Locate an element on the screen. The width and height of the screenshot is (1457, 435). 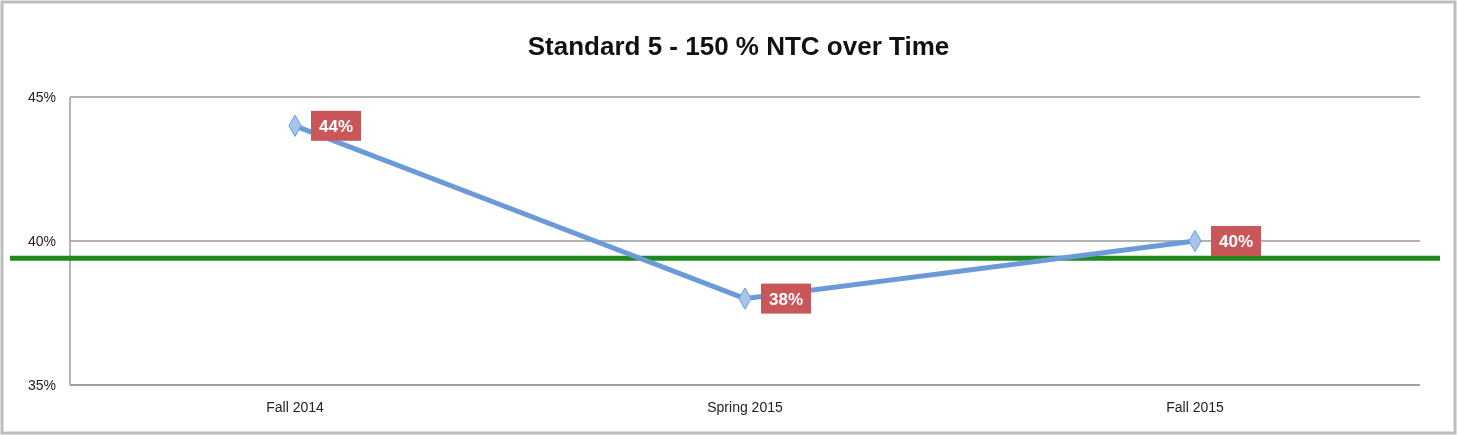
x-tick-label: Spring 2015 is located at coordinates (745, 407).